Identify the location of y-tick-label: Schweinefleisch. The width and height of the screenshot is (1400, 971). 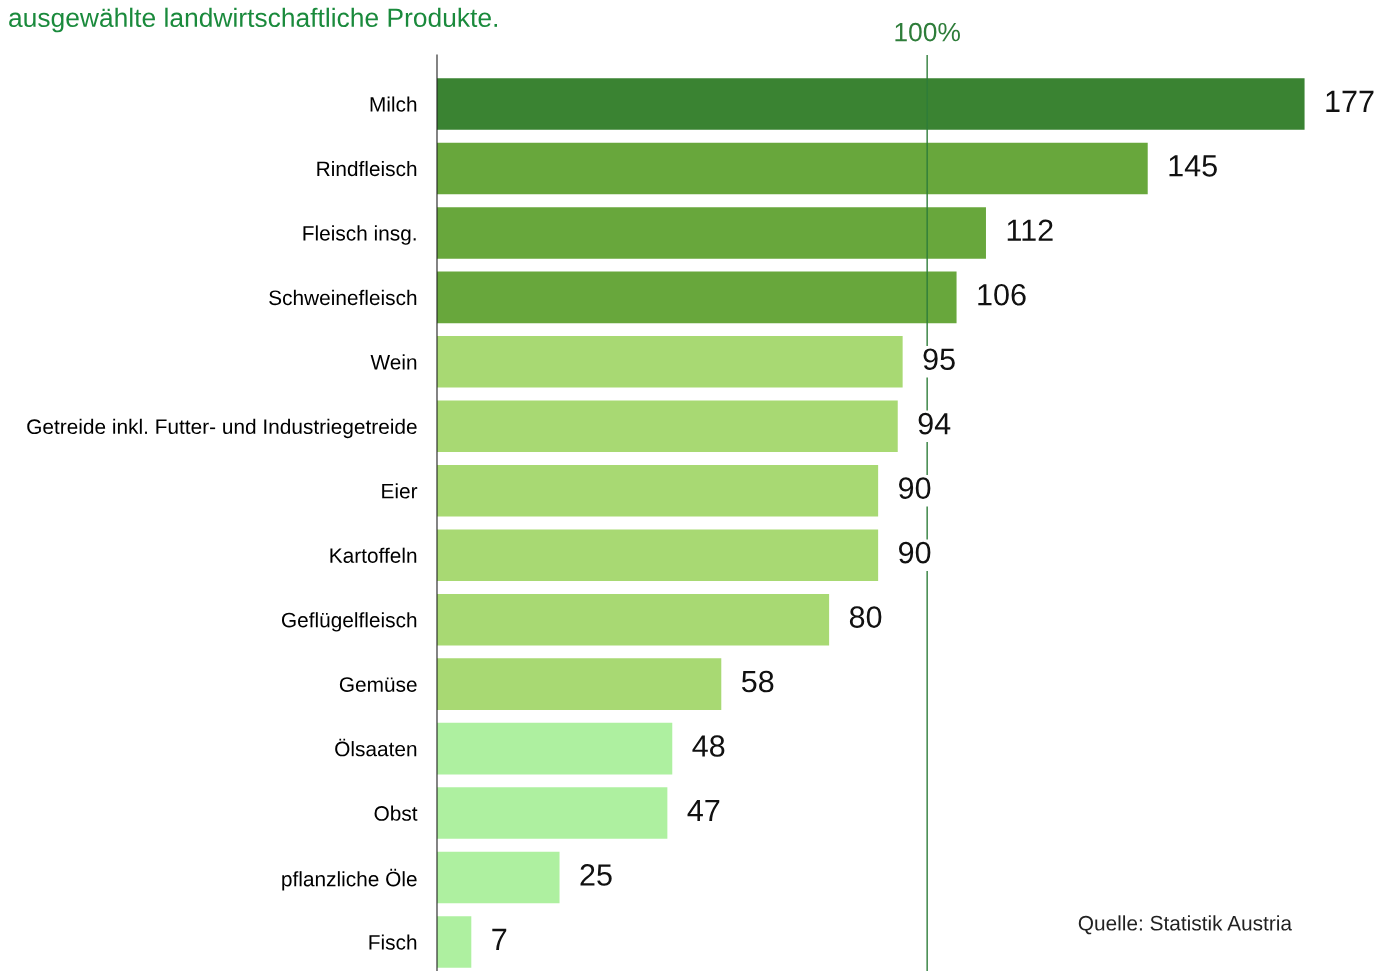
(343, 297).